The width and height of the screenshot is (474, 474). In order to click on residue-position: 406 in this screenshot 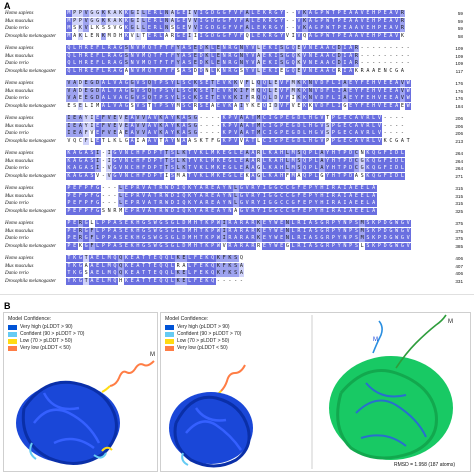, I will do `click(459, 274)`.